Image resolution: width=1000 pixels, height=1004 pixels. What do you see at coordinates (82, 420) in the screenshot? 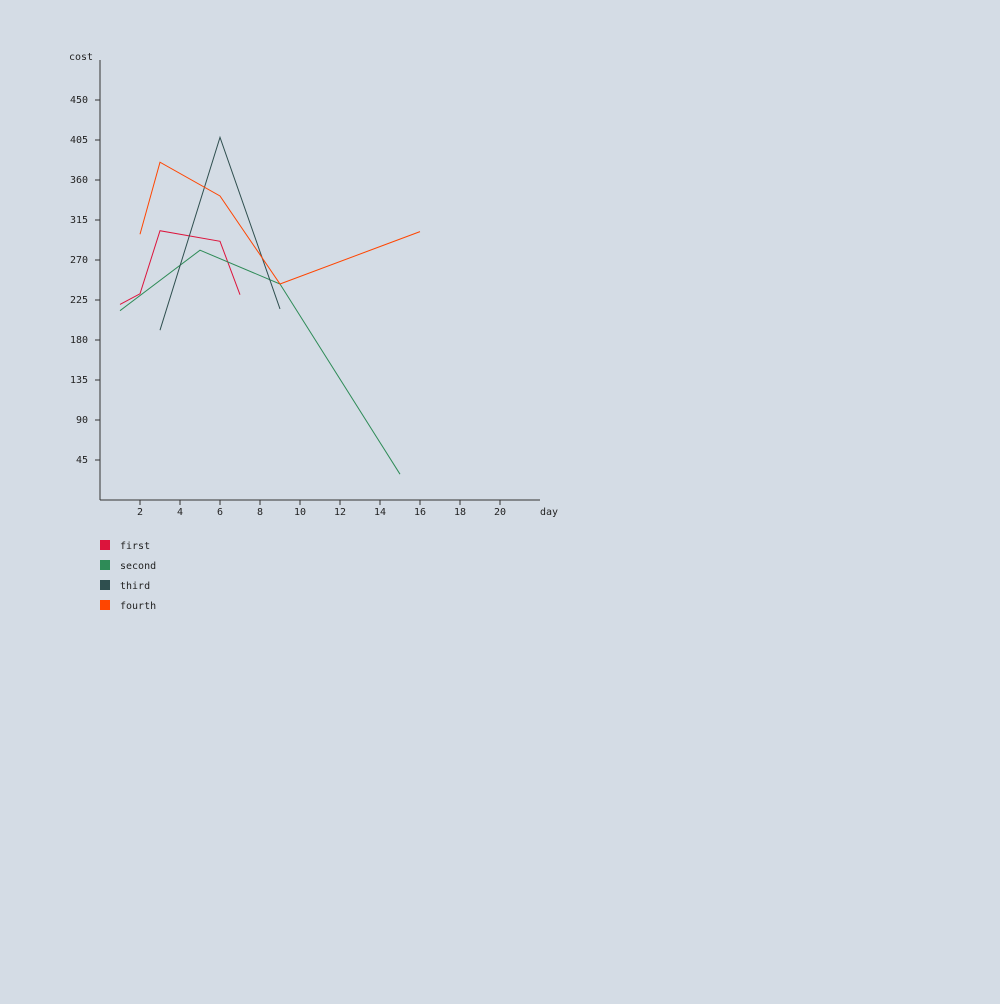
I see `y-tick-label: 90` at bounding box center [82, 420].